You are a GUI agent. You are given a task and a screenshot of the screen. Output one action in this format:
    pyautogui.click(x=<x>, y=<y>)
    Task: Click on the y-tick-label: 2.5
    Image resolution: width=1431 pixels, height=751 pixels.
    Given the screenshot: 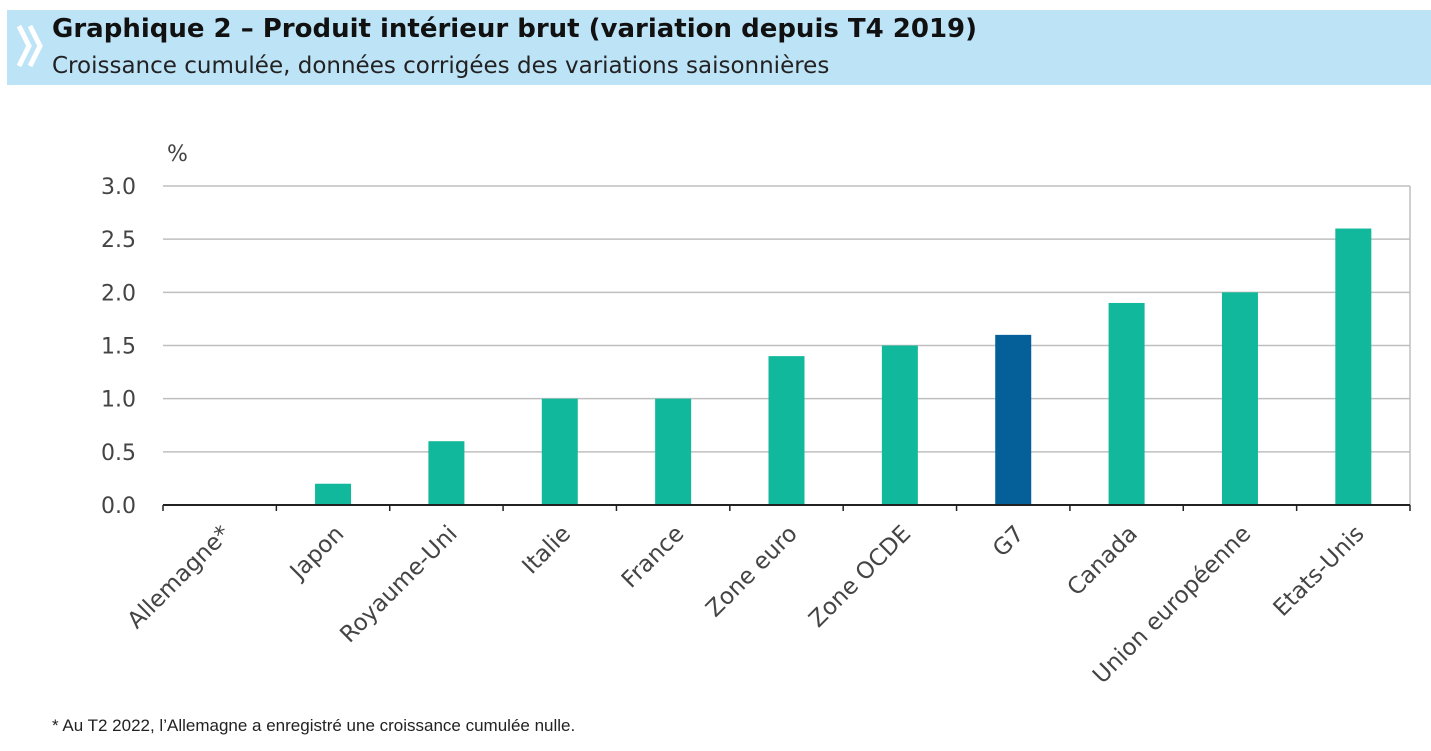 What is the action you would take?
    pyautogui.click(x=118, y=240)
    